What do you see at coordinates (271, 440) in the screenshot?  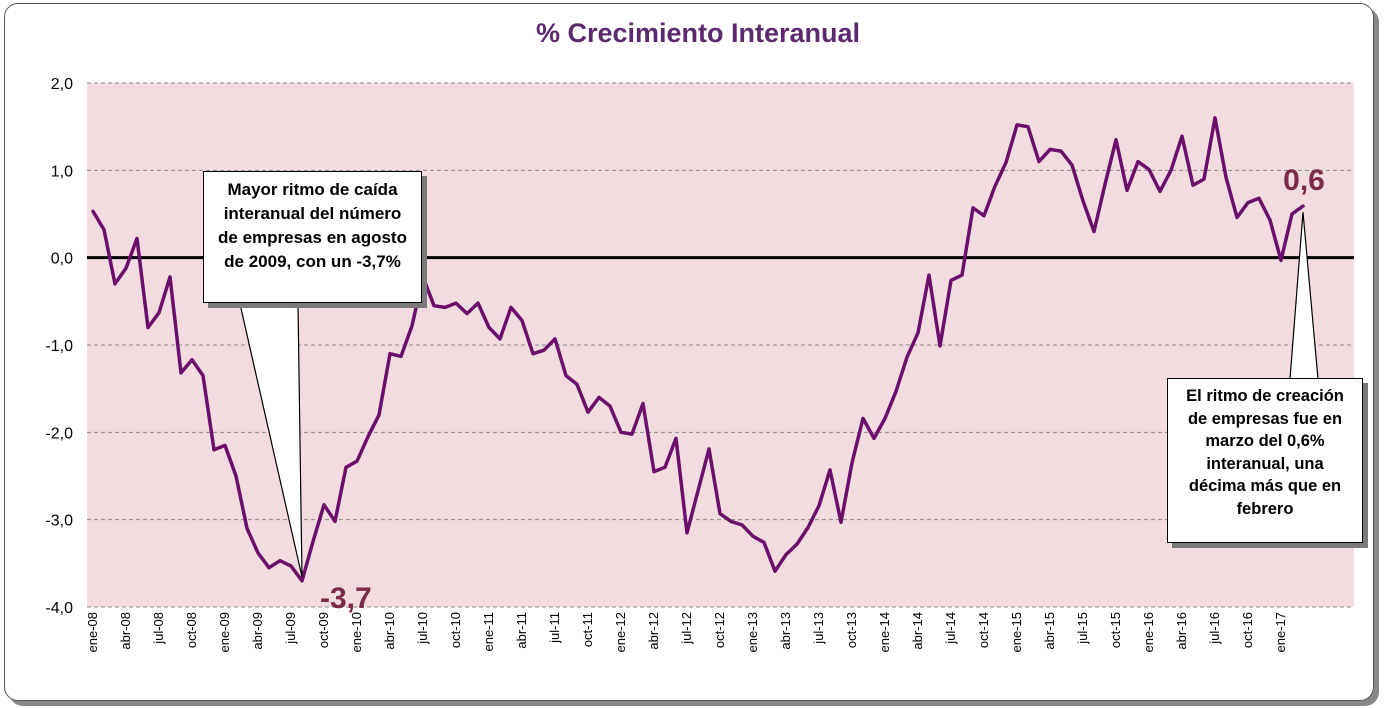 I see `callout-min-pointer` at bounding box center [271, 440].